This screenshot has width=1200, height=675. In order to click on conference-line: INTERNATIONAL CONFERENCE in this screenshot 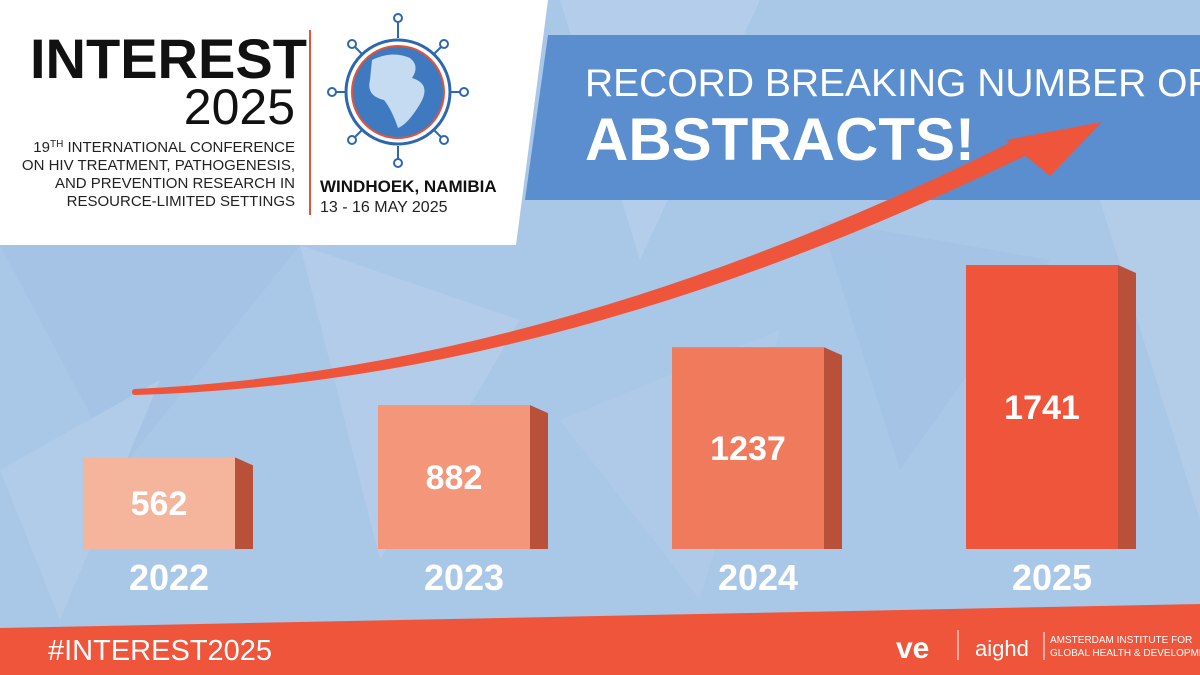, I will do `click(179, 147)`.